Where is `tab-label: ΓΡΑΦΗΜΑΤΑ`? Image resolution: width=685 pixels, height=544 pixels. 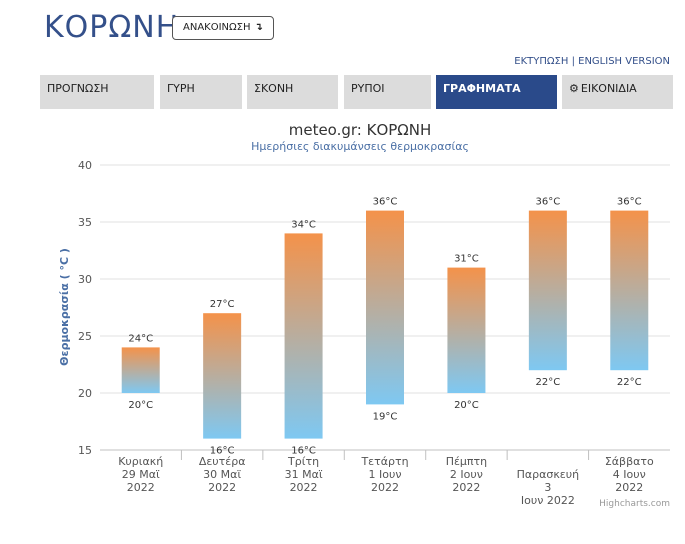
tab-label: ΓΡΑΦΗΜΑΤΑ is located at coordinates (482, 88).